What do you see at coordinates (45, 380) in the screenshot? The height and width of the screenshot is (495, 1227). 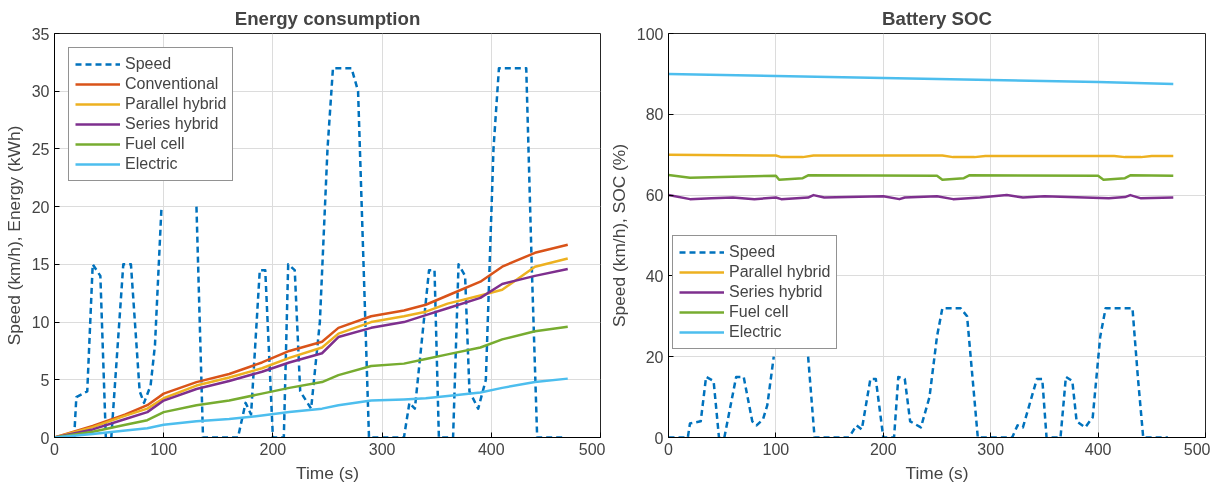 I see `y-tick-label: 5` at bounding box center [45, 380].